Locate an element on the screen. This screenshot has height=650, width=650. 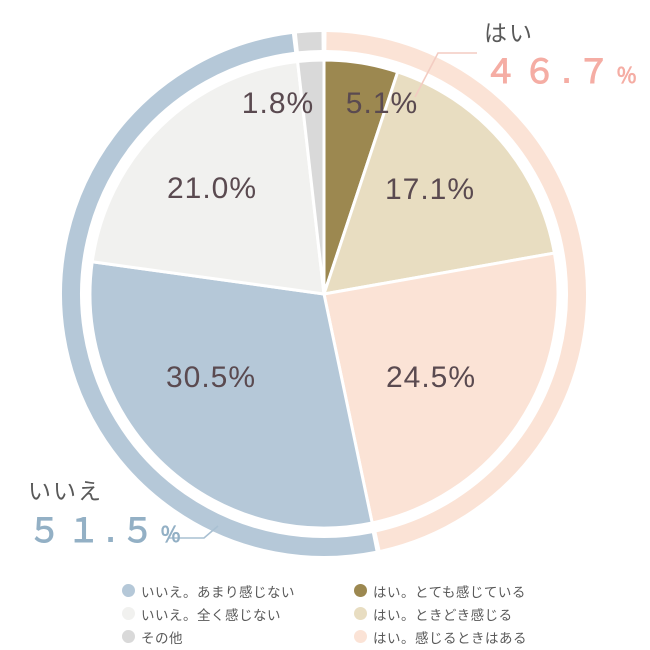
slice-label-very-much: 5.1% is located at coordinates (382, 103).